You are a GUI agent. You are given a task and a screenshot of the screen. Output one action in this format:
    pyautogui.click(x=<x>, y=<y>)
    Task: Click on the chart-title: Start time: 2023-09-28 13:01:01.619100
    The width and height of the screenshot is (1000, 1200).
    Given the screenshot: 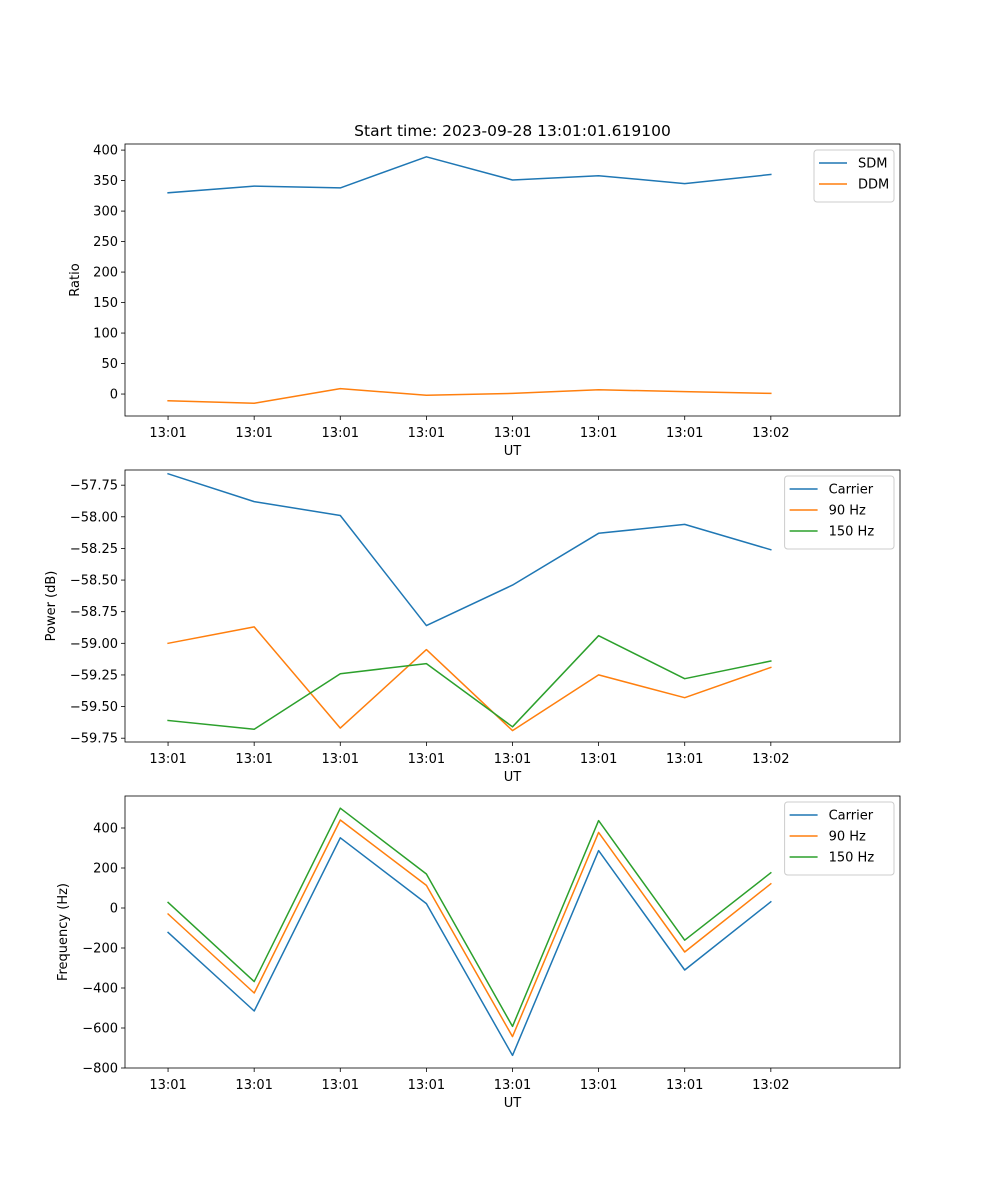 What is the action you would take?
    pyautogui.click(x=512, y=131)
    